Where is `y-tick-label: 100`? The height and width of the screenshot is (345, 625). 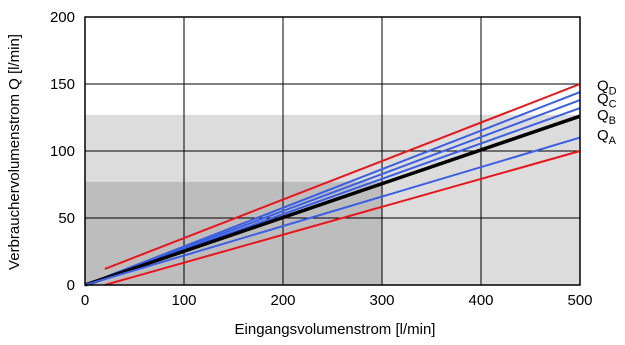
y-tick-label: 100 is located at coordinates (62, 151).